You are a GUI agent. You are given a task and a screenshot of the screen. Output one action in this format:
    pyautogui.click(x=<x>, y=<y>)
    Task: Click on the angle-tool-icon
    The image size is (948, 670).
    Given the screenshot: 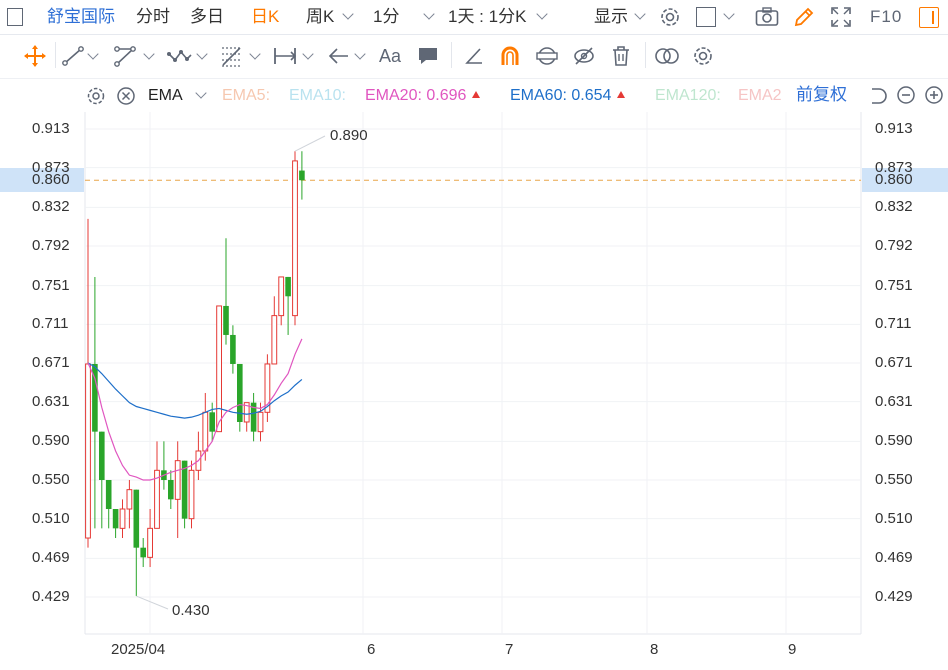 What is the action you would take?
    pyautogui.click(x=474, y=56)
    